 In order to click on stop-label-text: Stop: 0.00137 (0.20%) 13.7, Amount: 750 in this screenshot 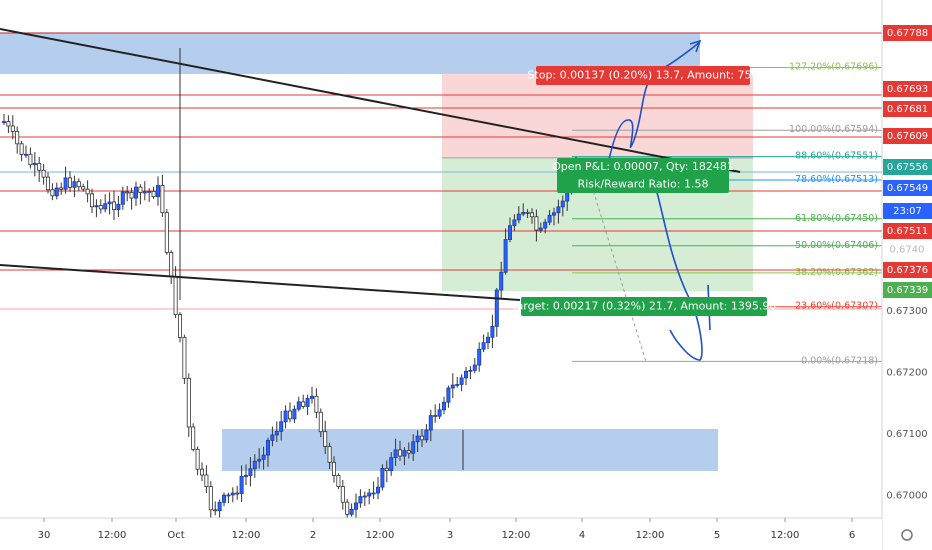, I will do `click(642, 75)`.